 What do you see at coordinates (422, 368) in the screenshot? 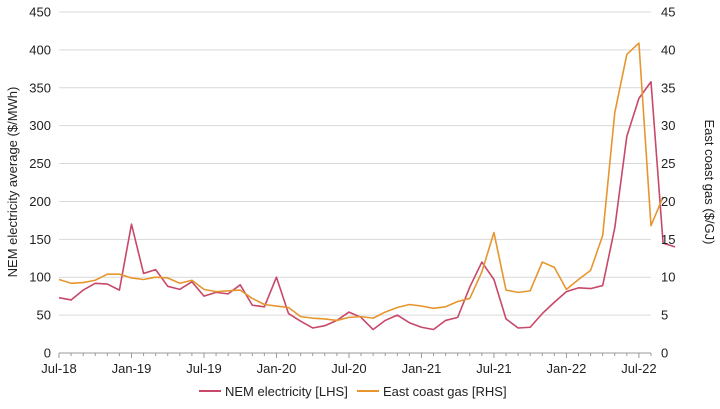
I see `x-tick-label: Jan-21` at bounding box center [422, 368].